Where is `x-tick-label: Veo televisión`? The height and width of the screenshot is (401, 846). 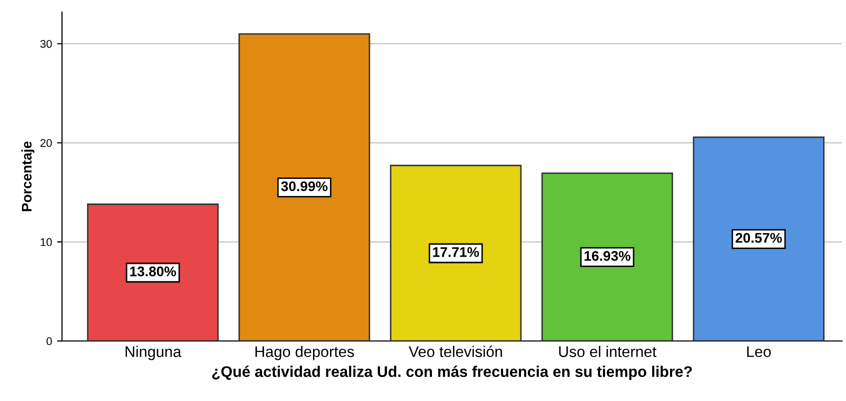 x-tick-label: Veo televisión is located at coordinates (455, 352).